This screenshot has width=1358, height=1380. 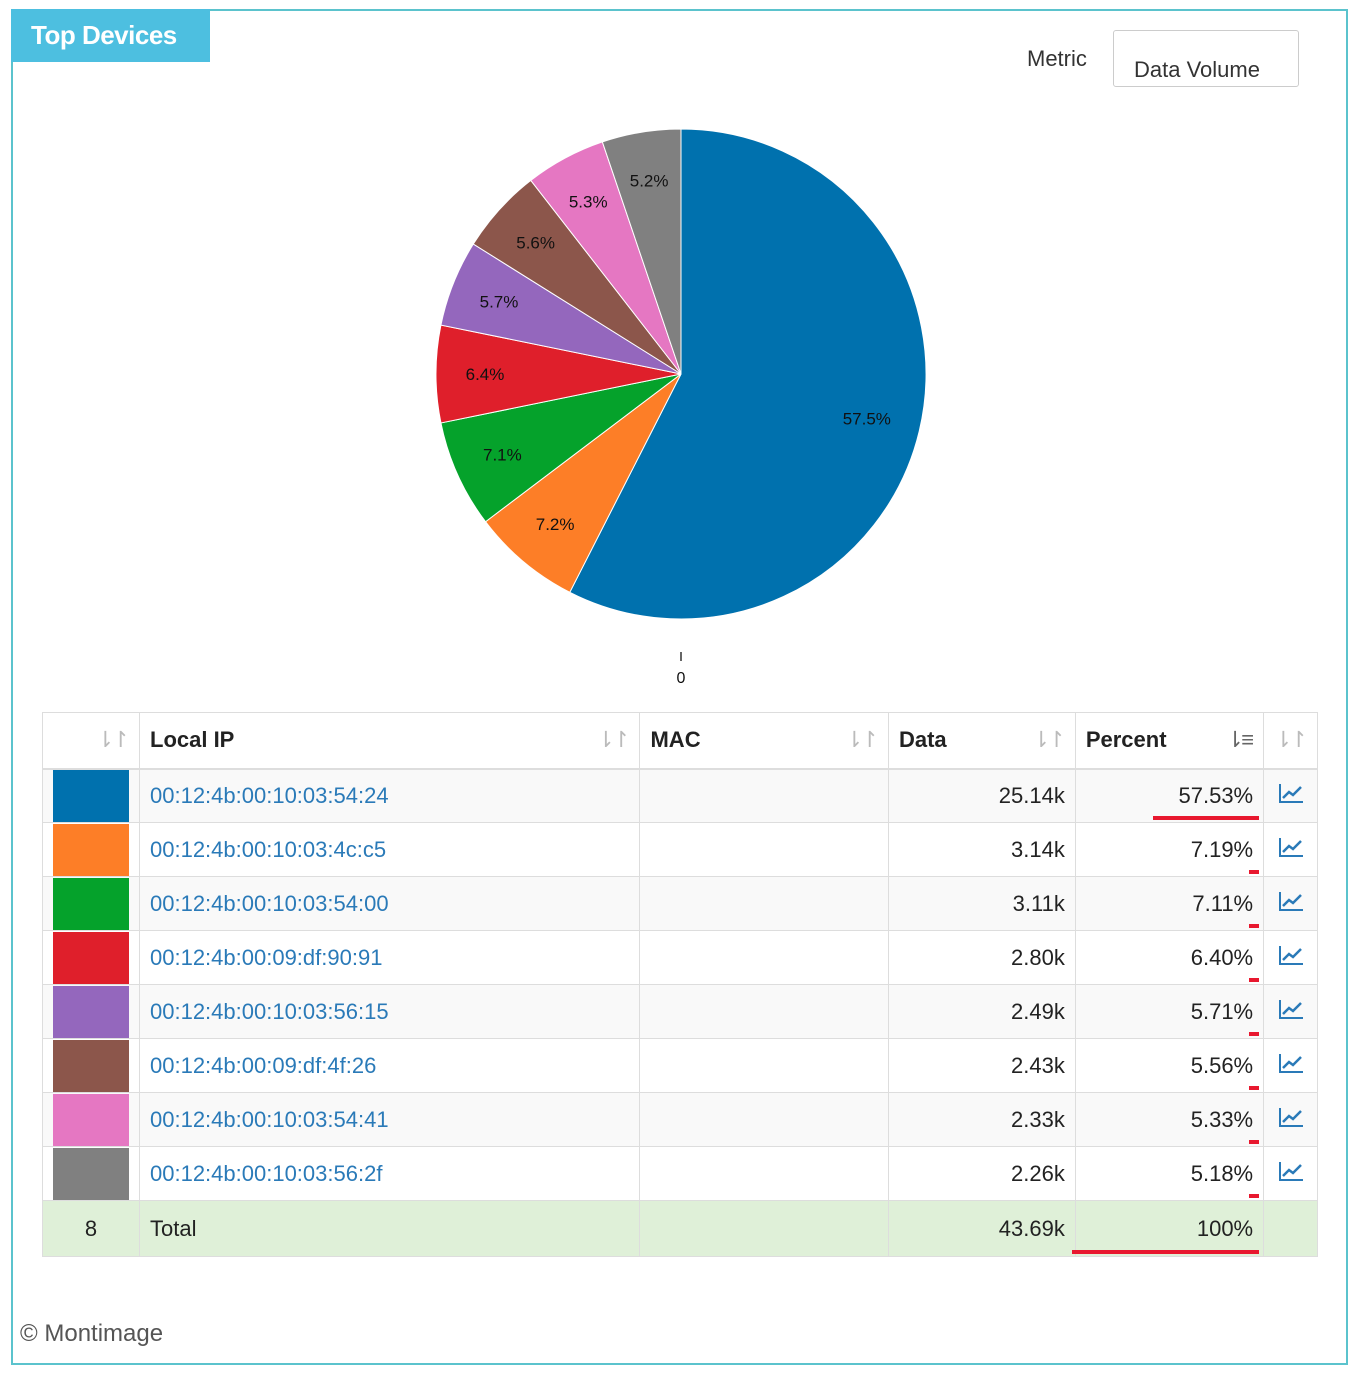 What do you see at coordinates (1169, 903) in the screenshot?
I see `device-percent: 7.11%` at bounding box center [1169, 903].